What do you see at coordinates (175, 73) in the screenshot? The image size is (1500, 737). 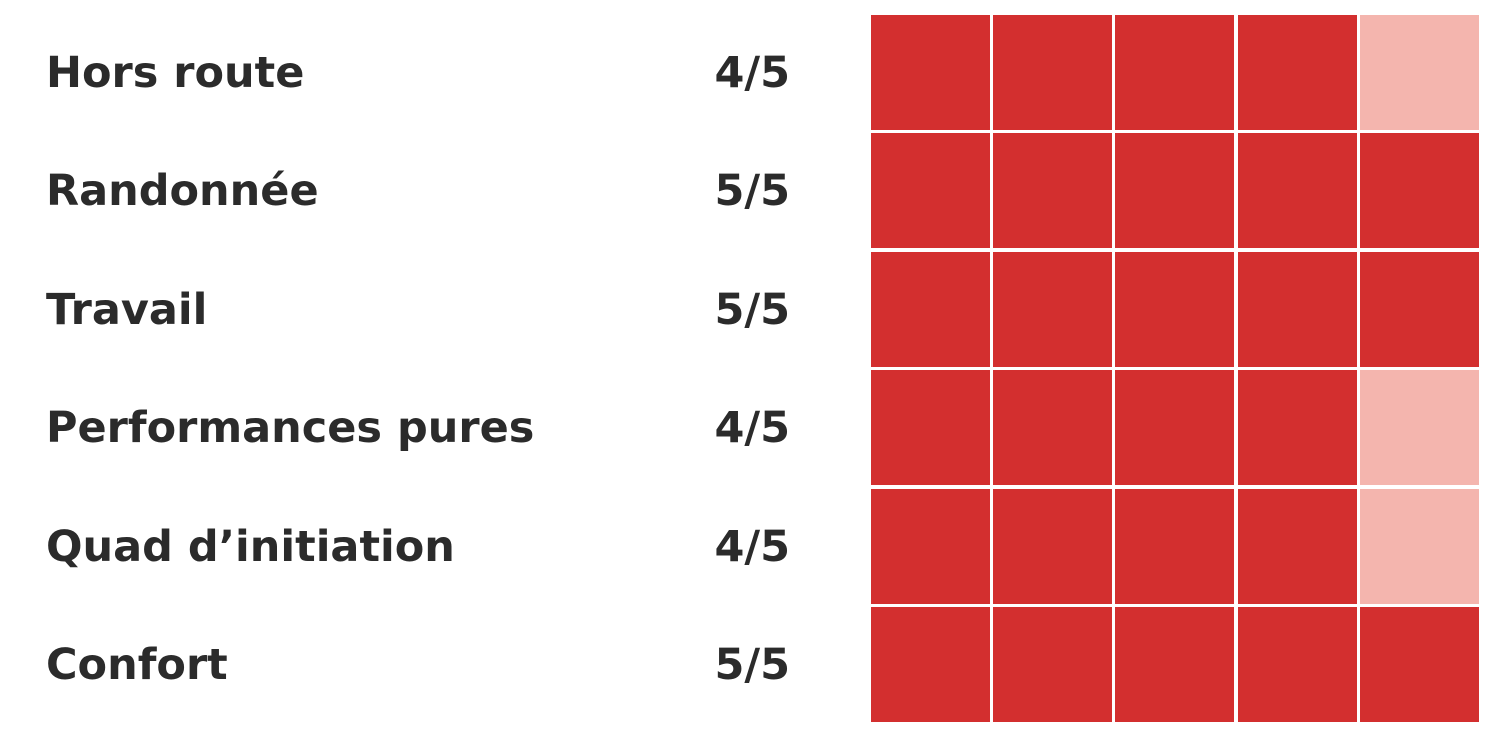 I see `category-label: Hors route` at bounding box center [175, 73].